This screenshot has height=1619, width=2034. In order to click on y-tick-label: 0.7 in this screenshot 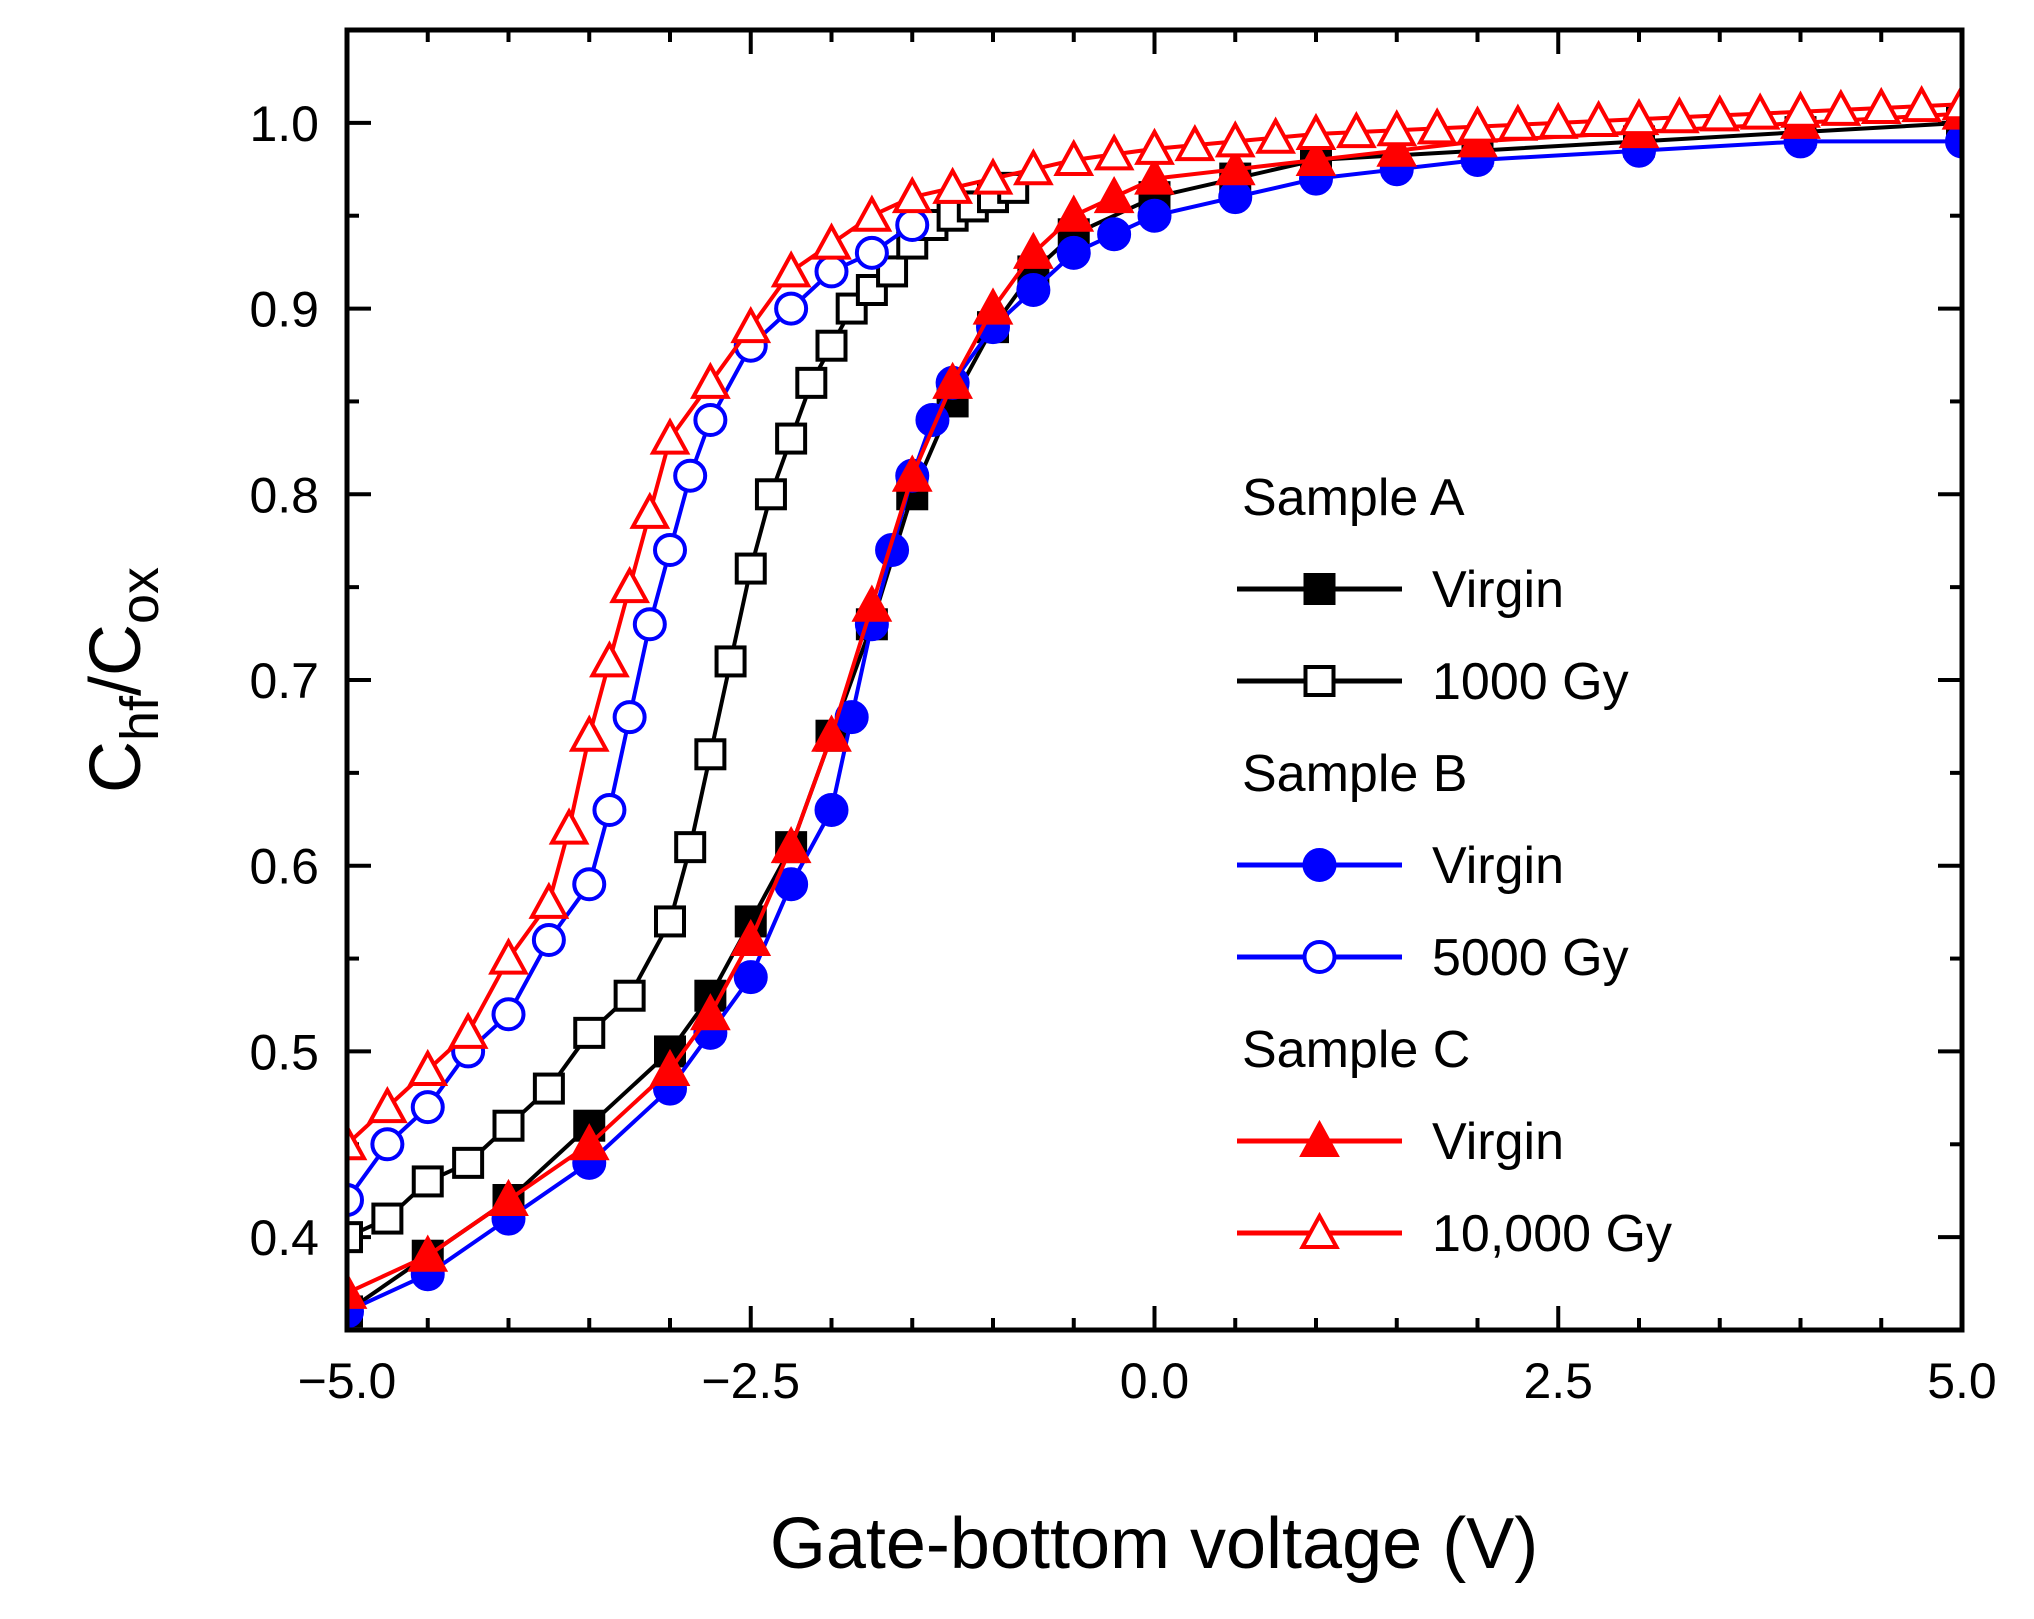, I will do `click(284, 681)`.